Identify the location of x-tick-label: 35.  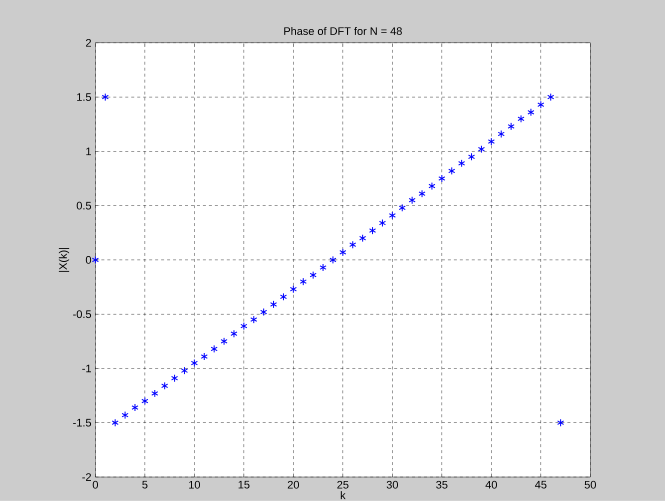
(442, 484).